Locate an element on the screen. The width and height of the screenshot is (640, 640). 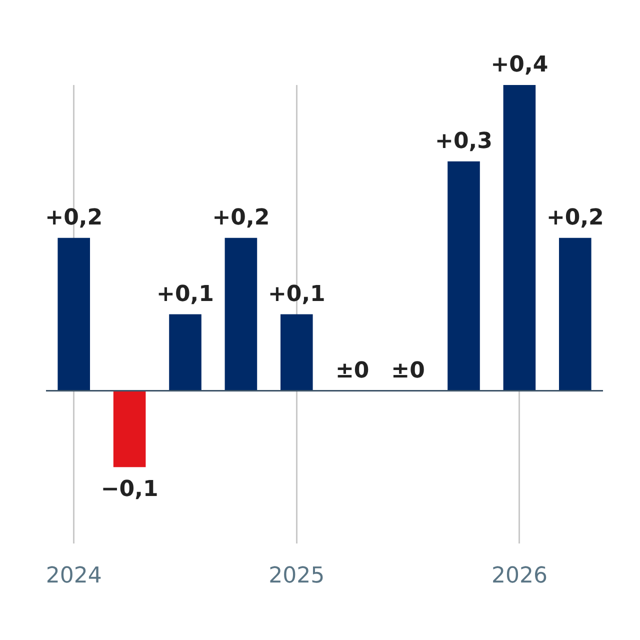
x-tick-label: 2026 is located at coordinates (519, 576).